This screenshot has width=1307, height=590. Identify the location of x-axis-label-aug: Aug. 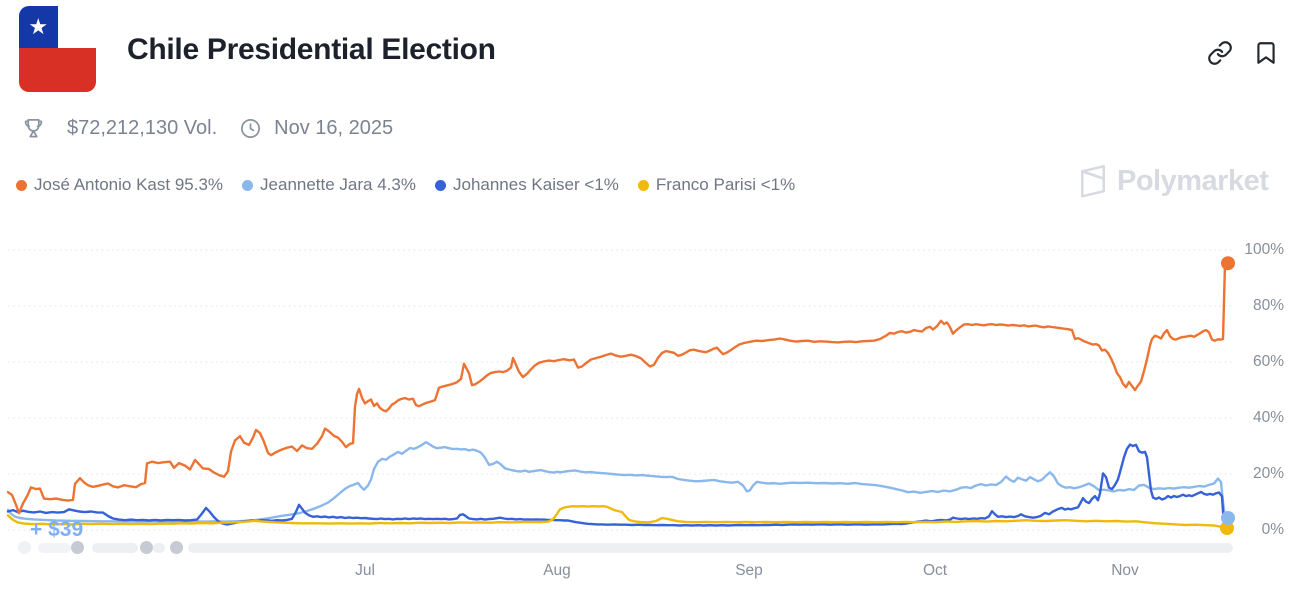
(557, 570).